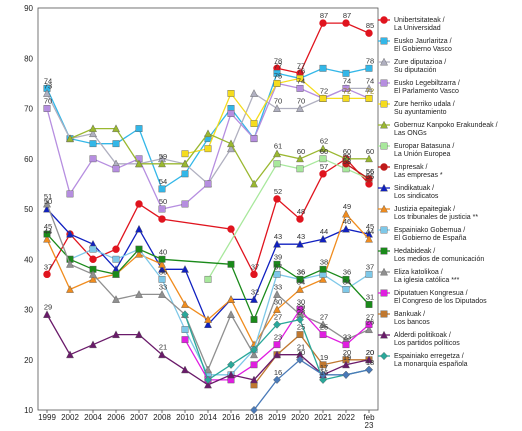 The width and height of the screenshot is (522, 431). What do you see at coordinates (436, 217) in the screenshot?
I see `legend-label: Los tribunales de justicia **` at bounding box center [436, 217].